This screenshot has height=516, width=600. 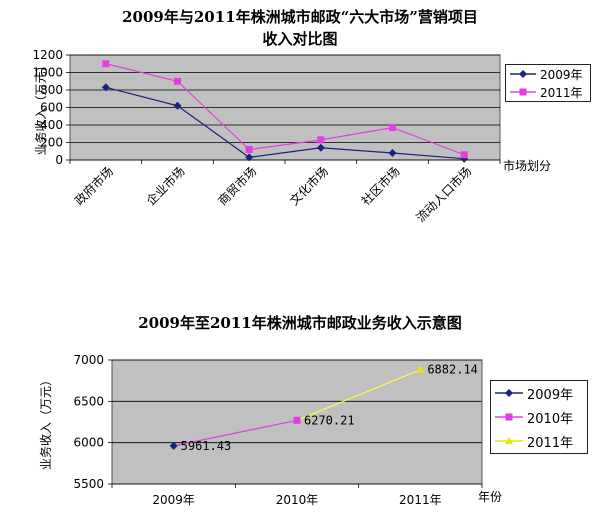 I want to click on chart2-x-tick-label: 2009年, so click(x=173, y=500).